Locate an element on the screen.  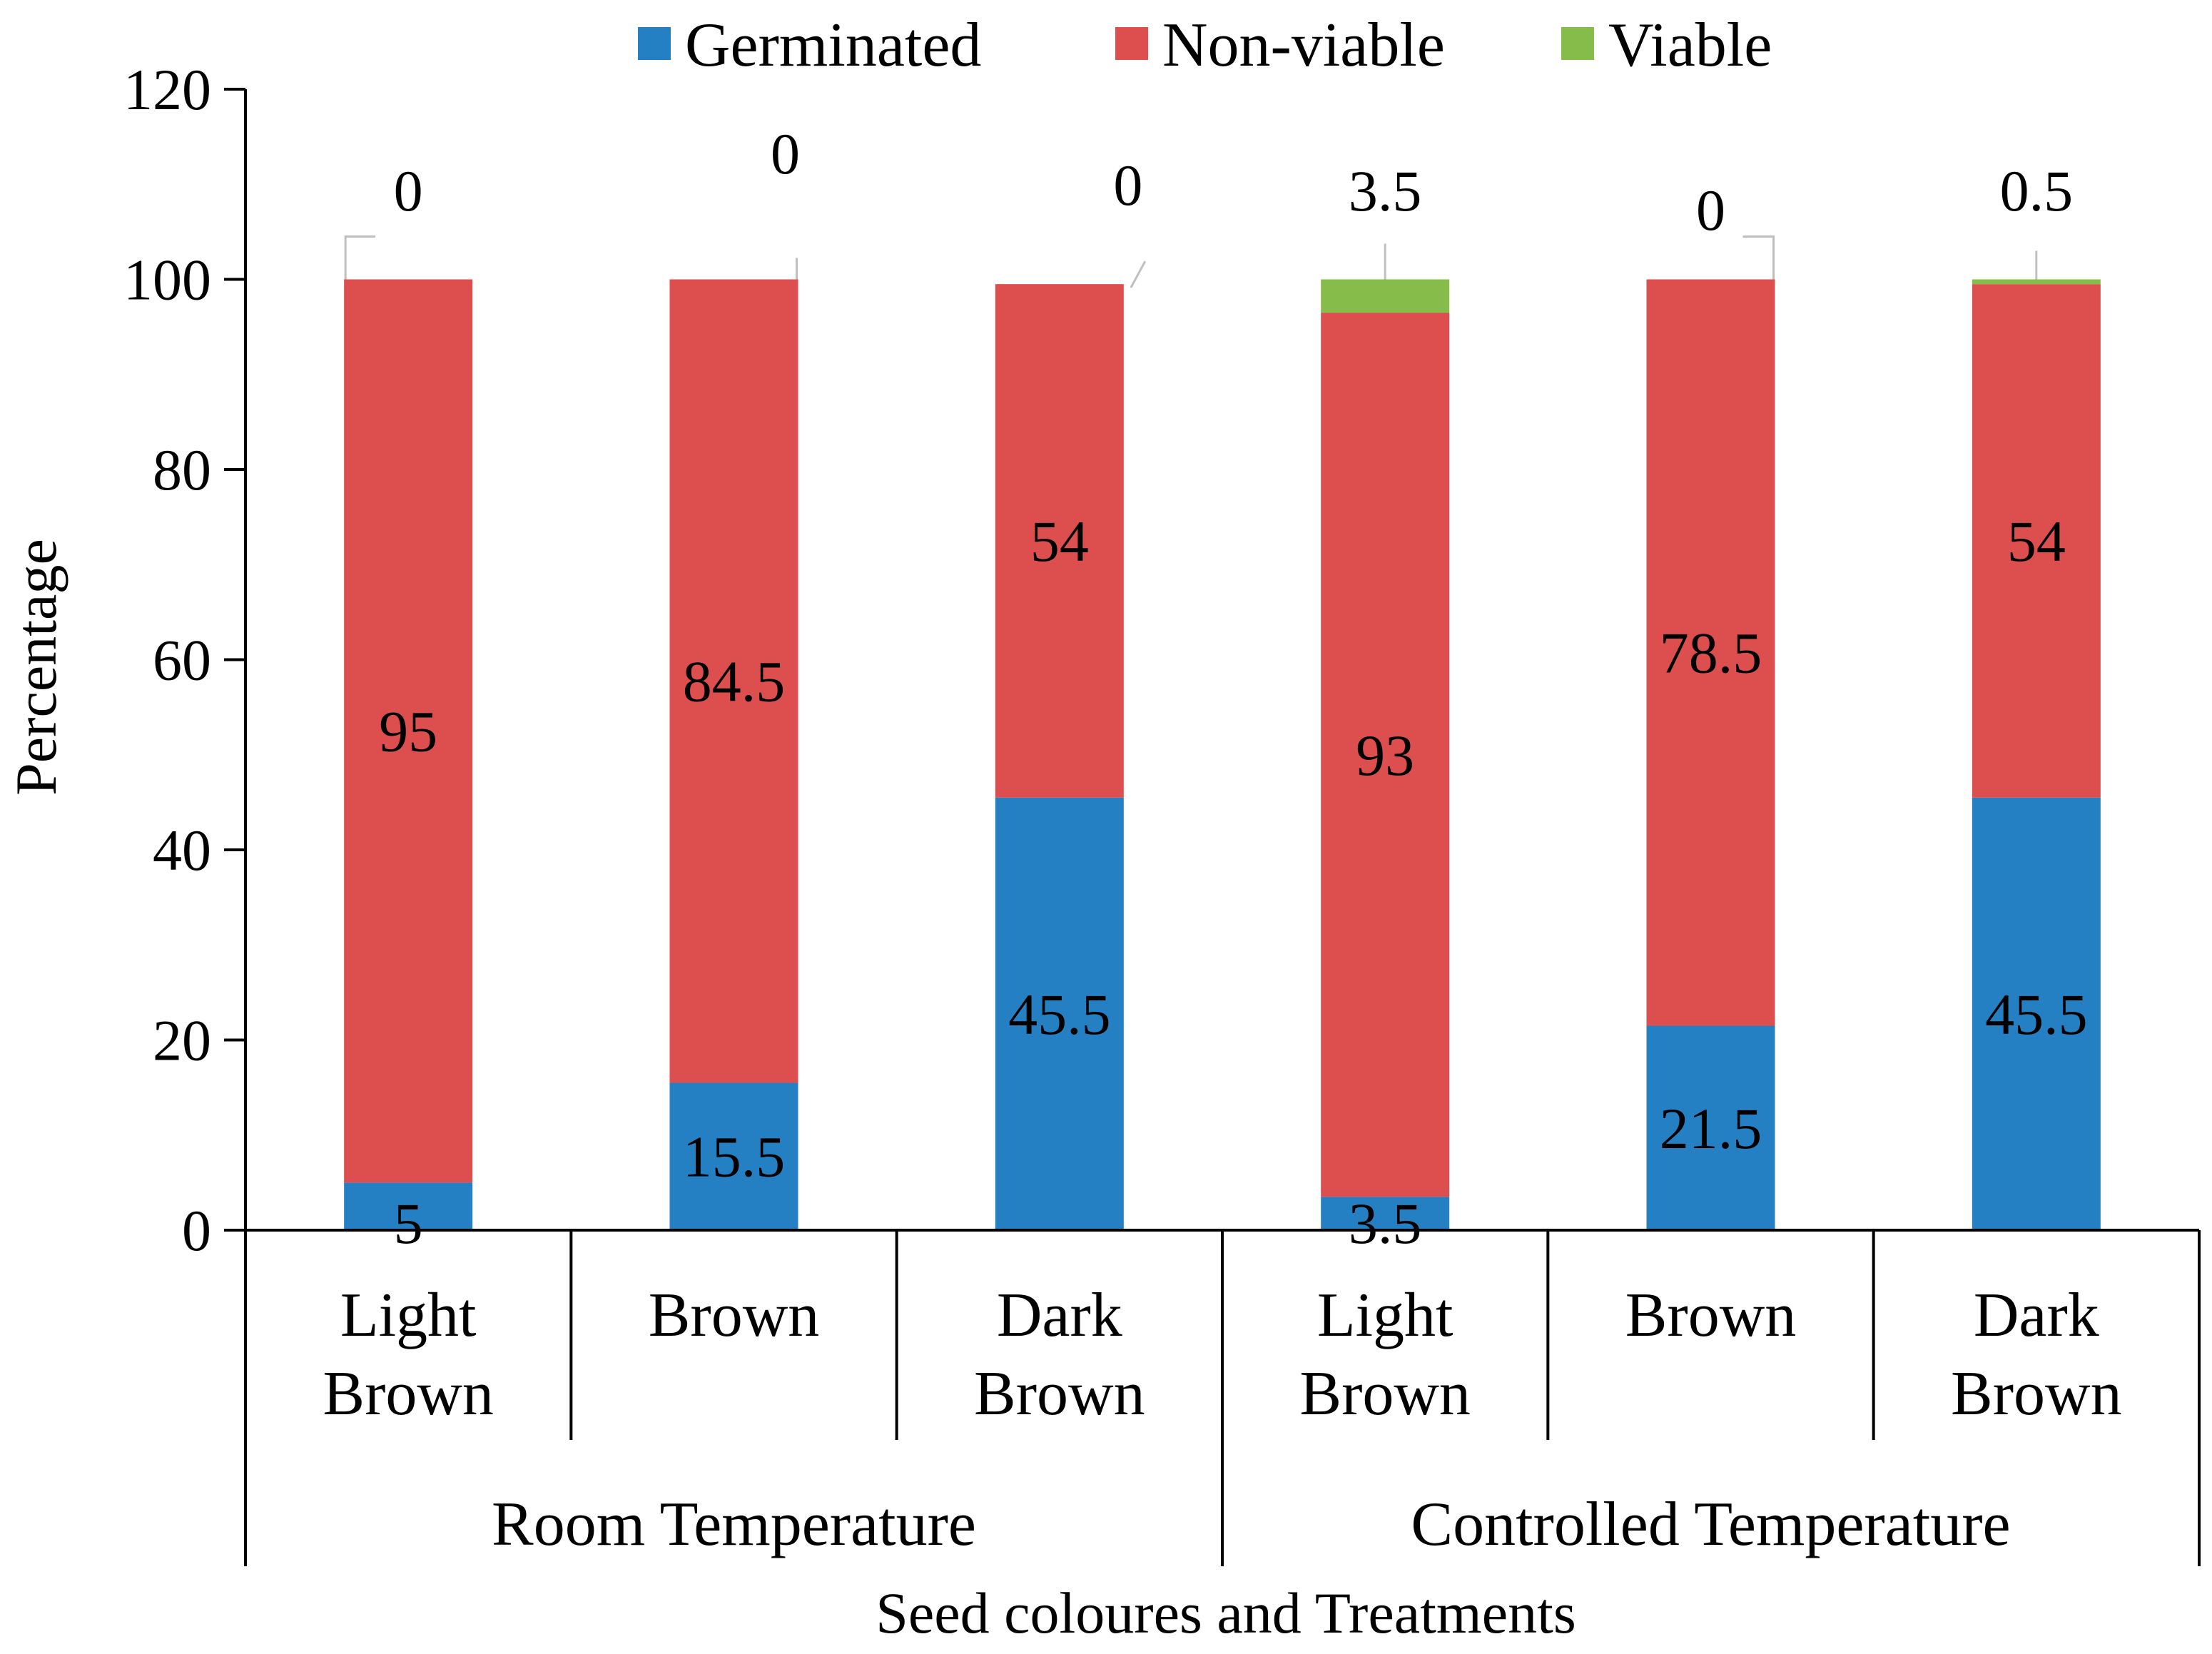
data-label-germinated: 15.5 is located at coordinates (734, 1157).